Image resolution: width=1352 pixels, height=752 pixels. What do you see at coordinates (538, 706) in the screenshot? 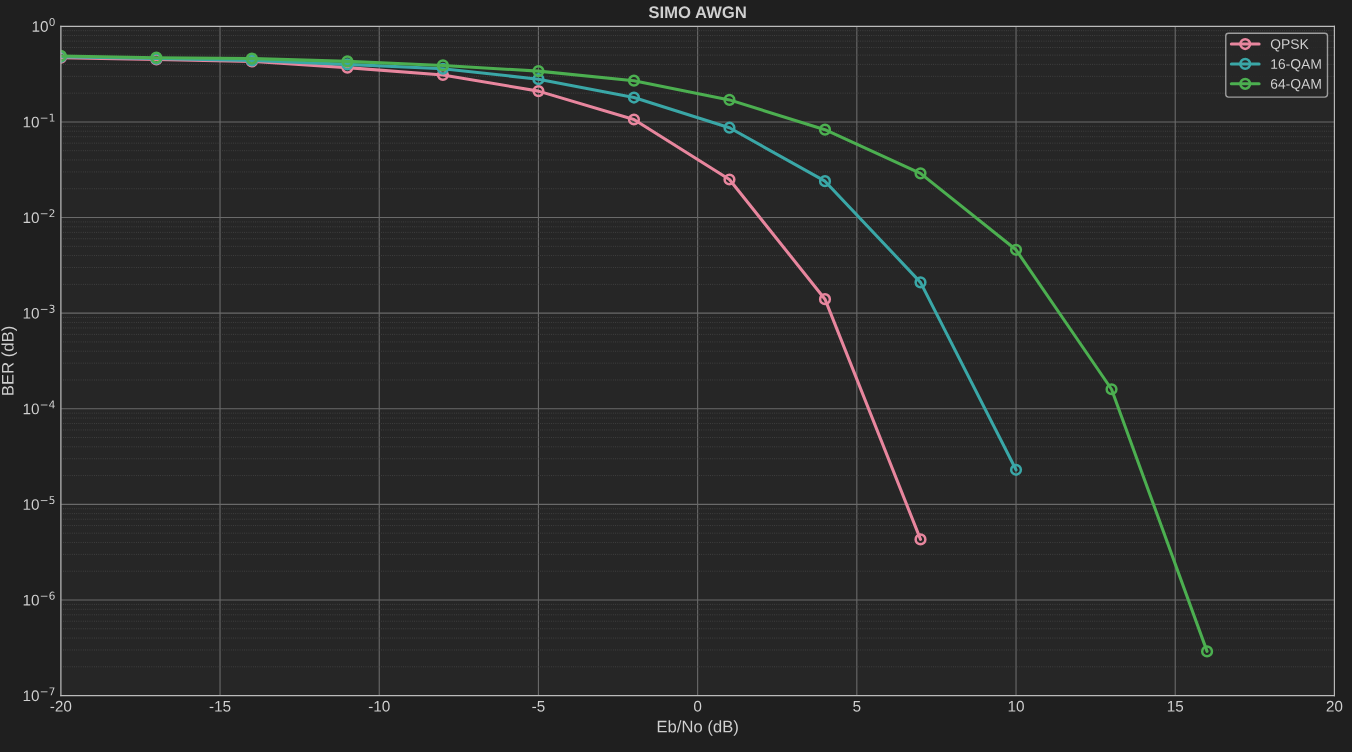
I see `x-tick-label: -5` at bounding box center [538, 706].